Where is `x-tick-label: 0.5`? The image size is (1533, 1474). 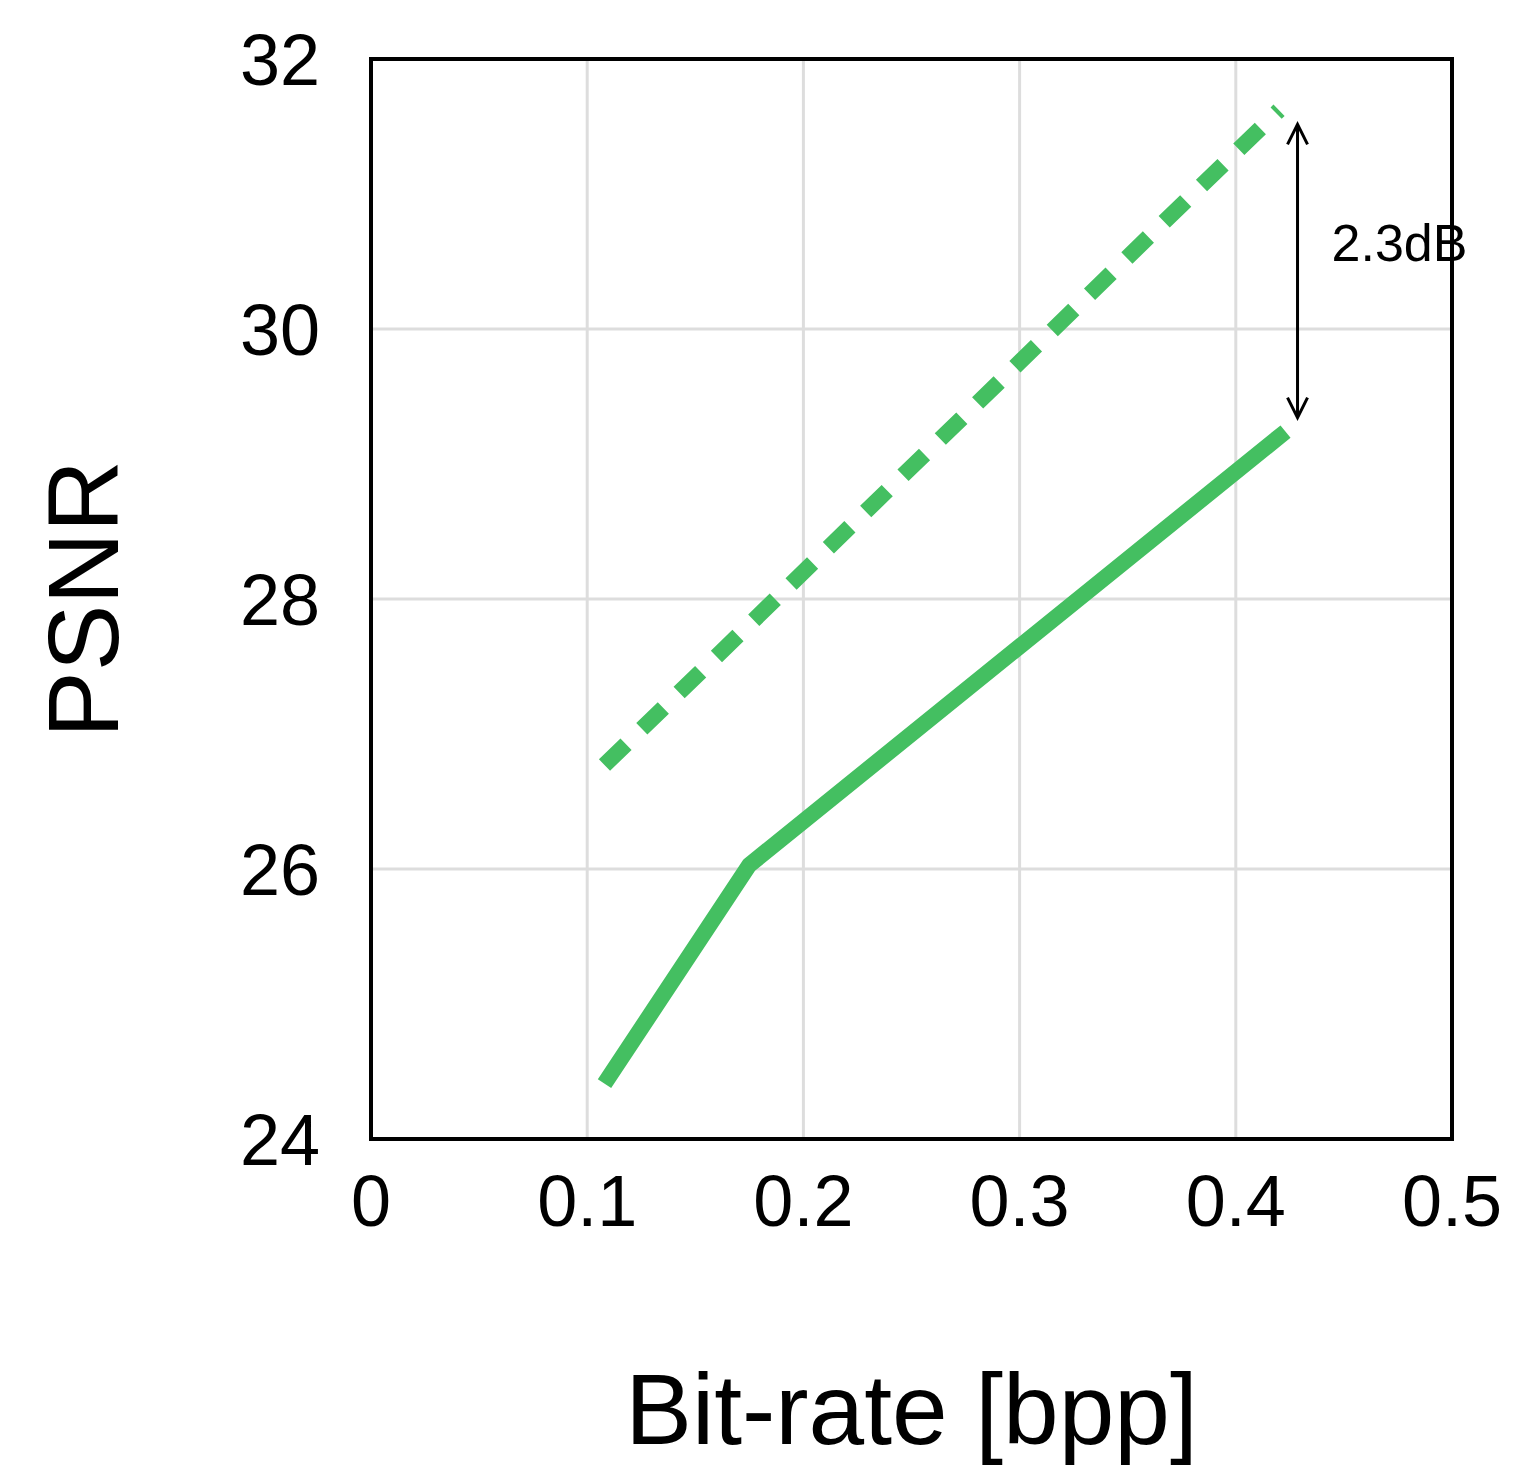 x-tick-label: 0.5 is located at coordinates (1452, 1201).